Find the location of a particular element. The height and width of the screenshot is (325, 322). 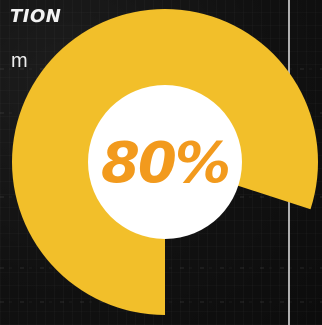

section-title: TION is located at coordinates (36, 16).